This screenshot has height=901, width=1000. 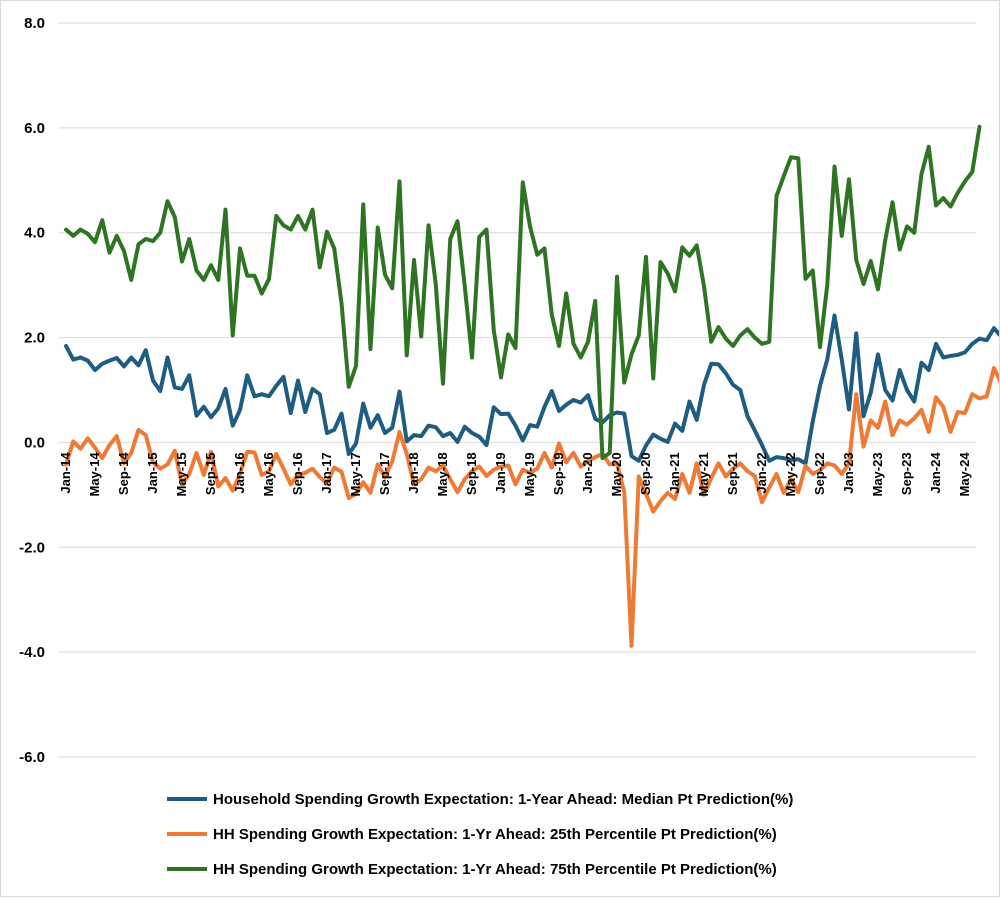 I want to click on x-tick-label: Sep-21, so click(x=732, y=473).